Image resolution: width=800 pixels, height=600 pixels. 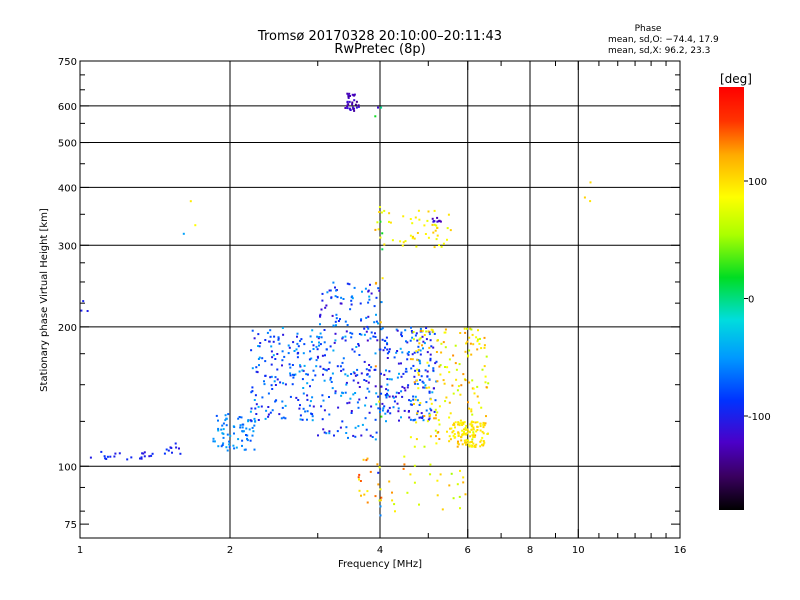 What do you see at coordinates (379, 36) in the screenshot?
I see `chart-title: Tromsø 20170328 20:10:00–20:11:43` at bounding box center [379, 36].